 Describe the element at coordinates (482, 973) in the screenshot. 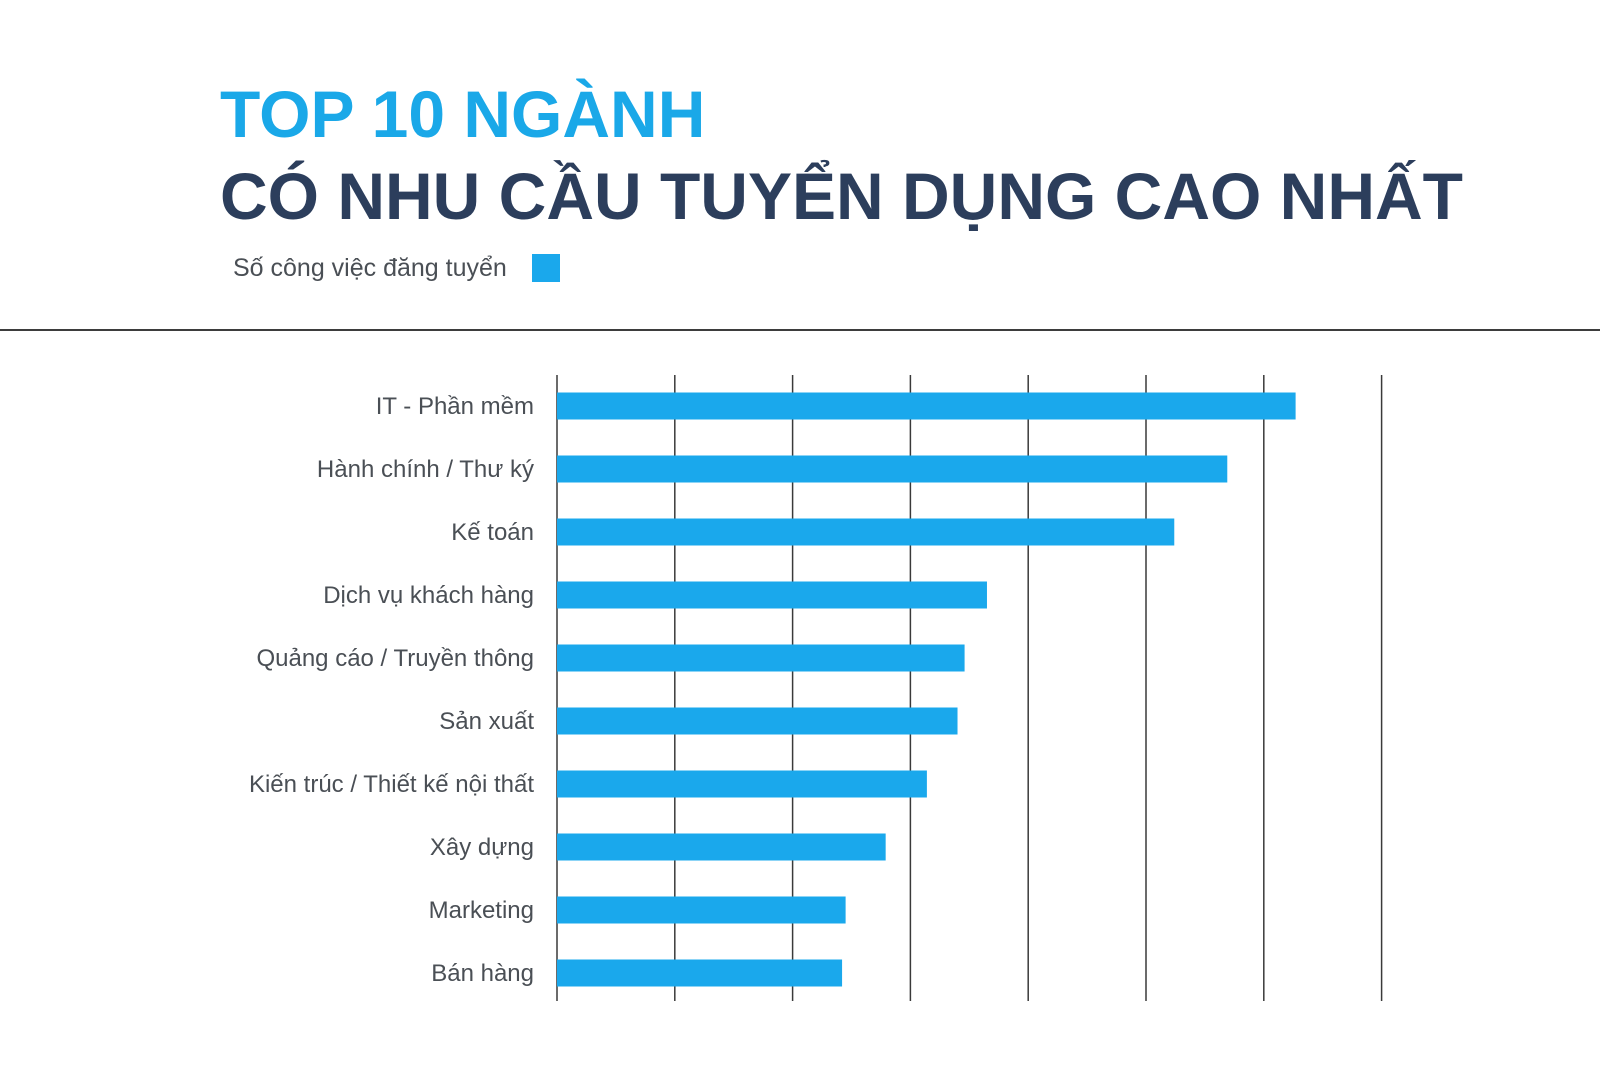

I see `category-label-10: Bán hàng` at that location.